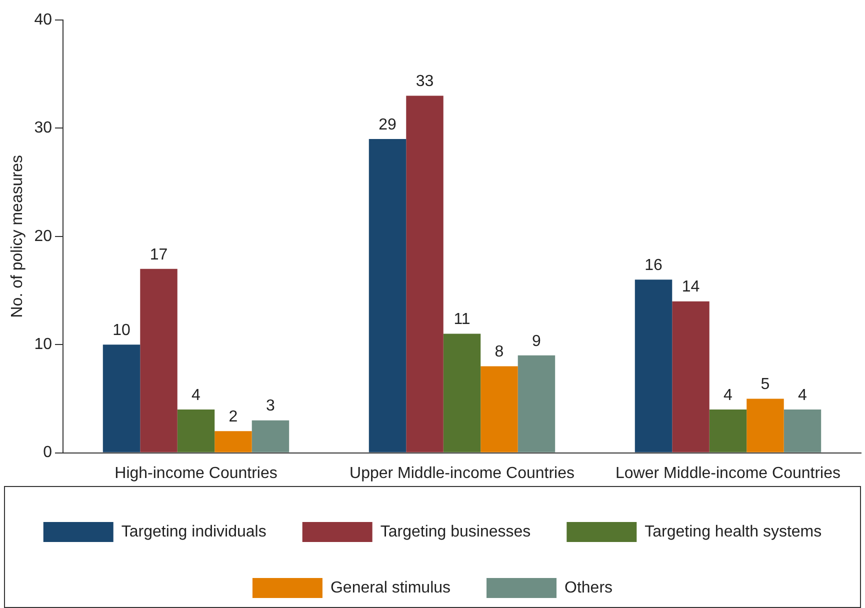  Describe the element at coordinates (271, 406) in the screenshot. I see `data-label: 3` at that location.